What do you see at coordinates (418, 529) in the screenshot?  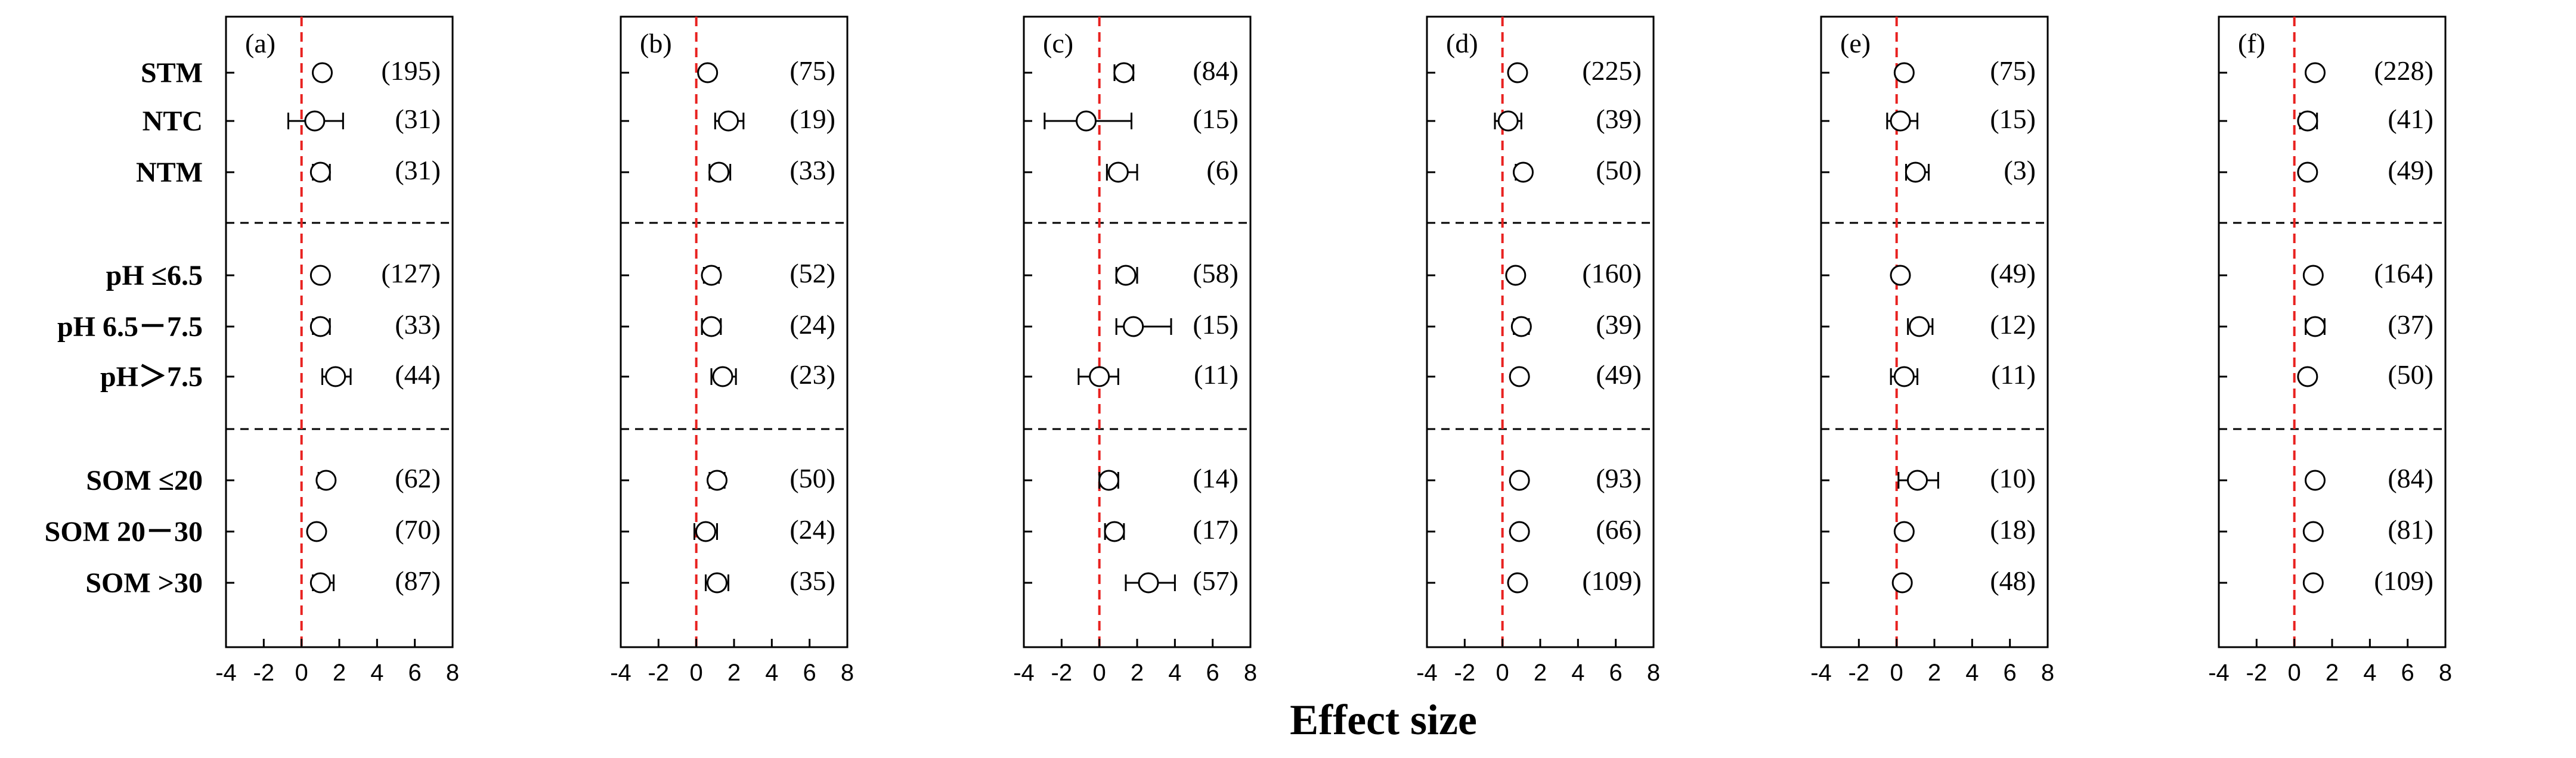 I see `sample-size-label: (70)` at bounding box center [418, 529].